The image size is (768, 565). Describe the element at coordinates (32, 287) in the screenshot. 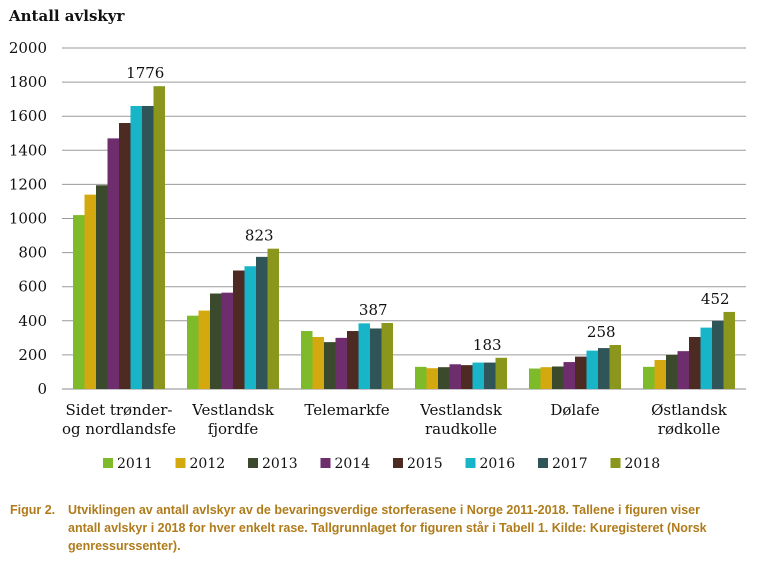

I see `y-tick-label: 600` at that location.